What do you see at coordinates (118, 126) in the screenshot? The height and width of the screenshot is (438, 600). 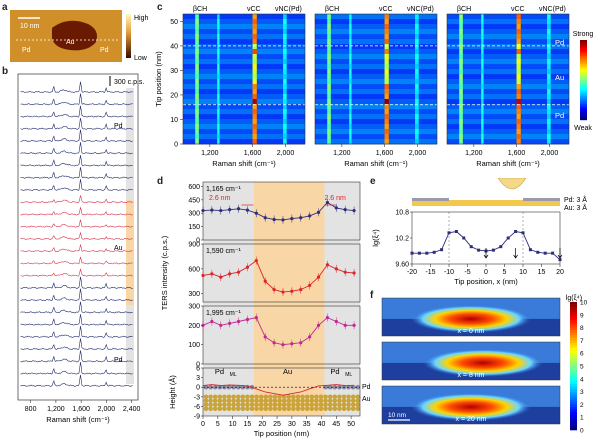 I see `spectra-label-pd-top: Pd` at bounding box center [118, 126].